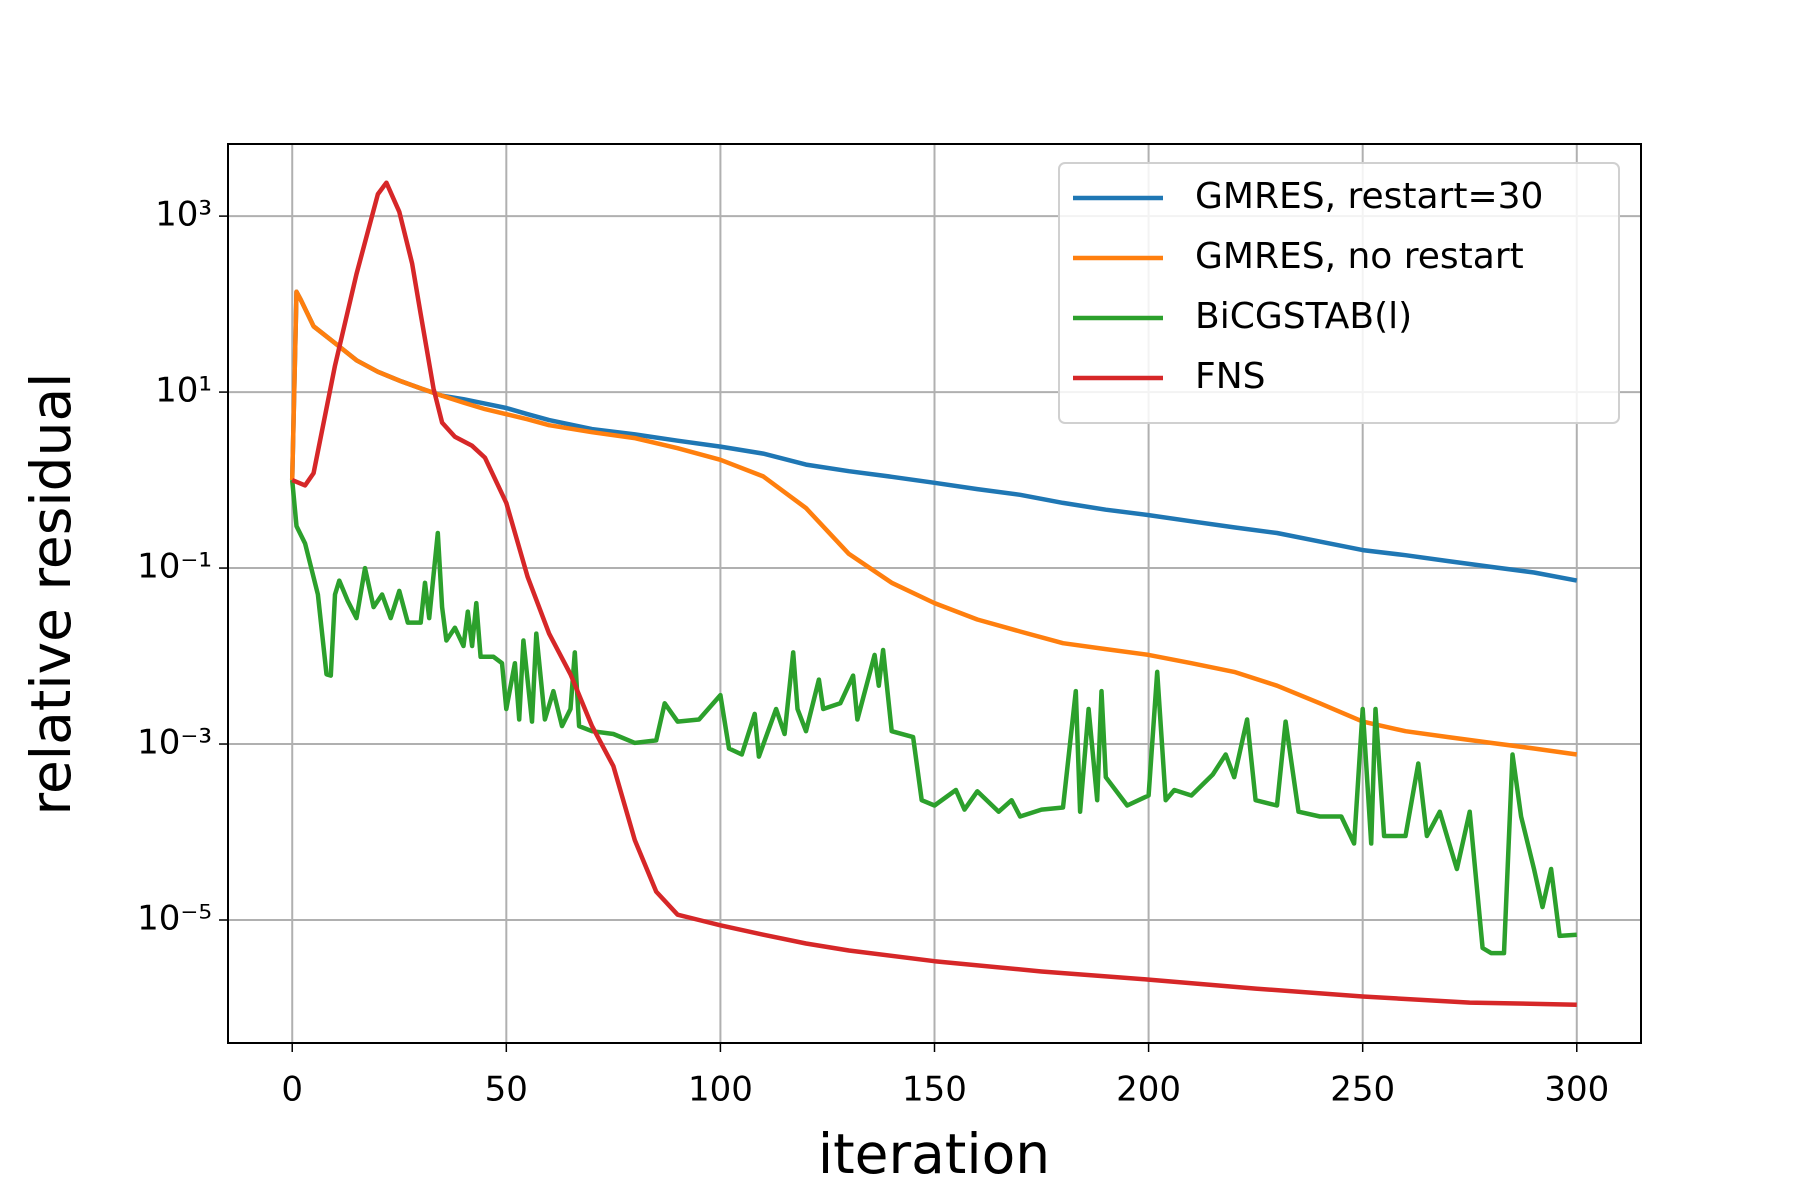 The width and height of the screenshot is (1800, 1200). I want to click on x-tick-label: 300, so click(1576, 1090).